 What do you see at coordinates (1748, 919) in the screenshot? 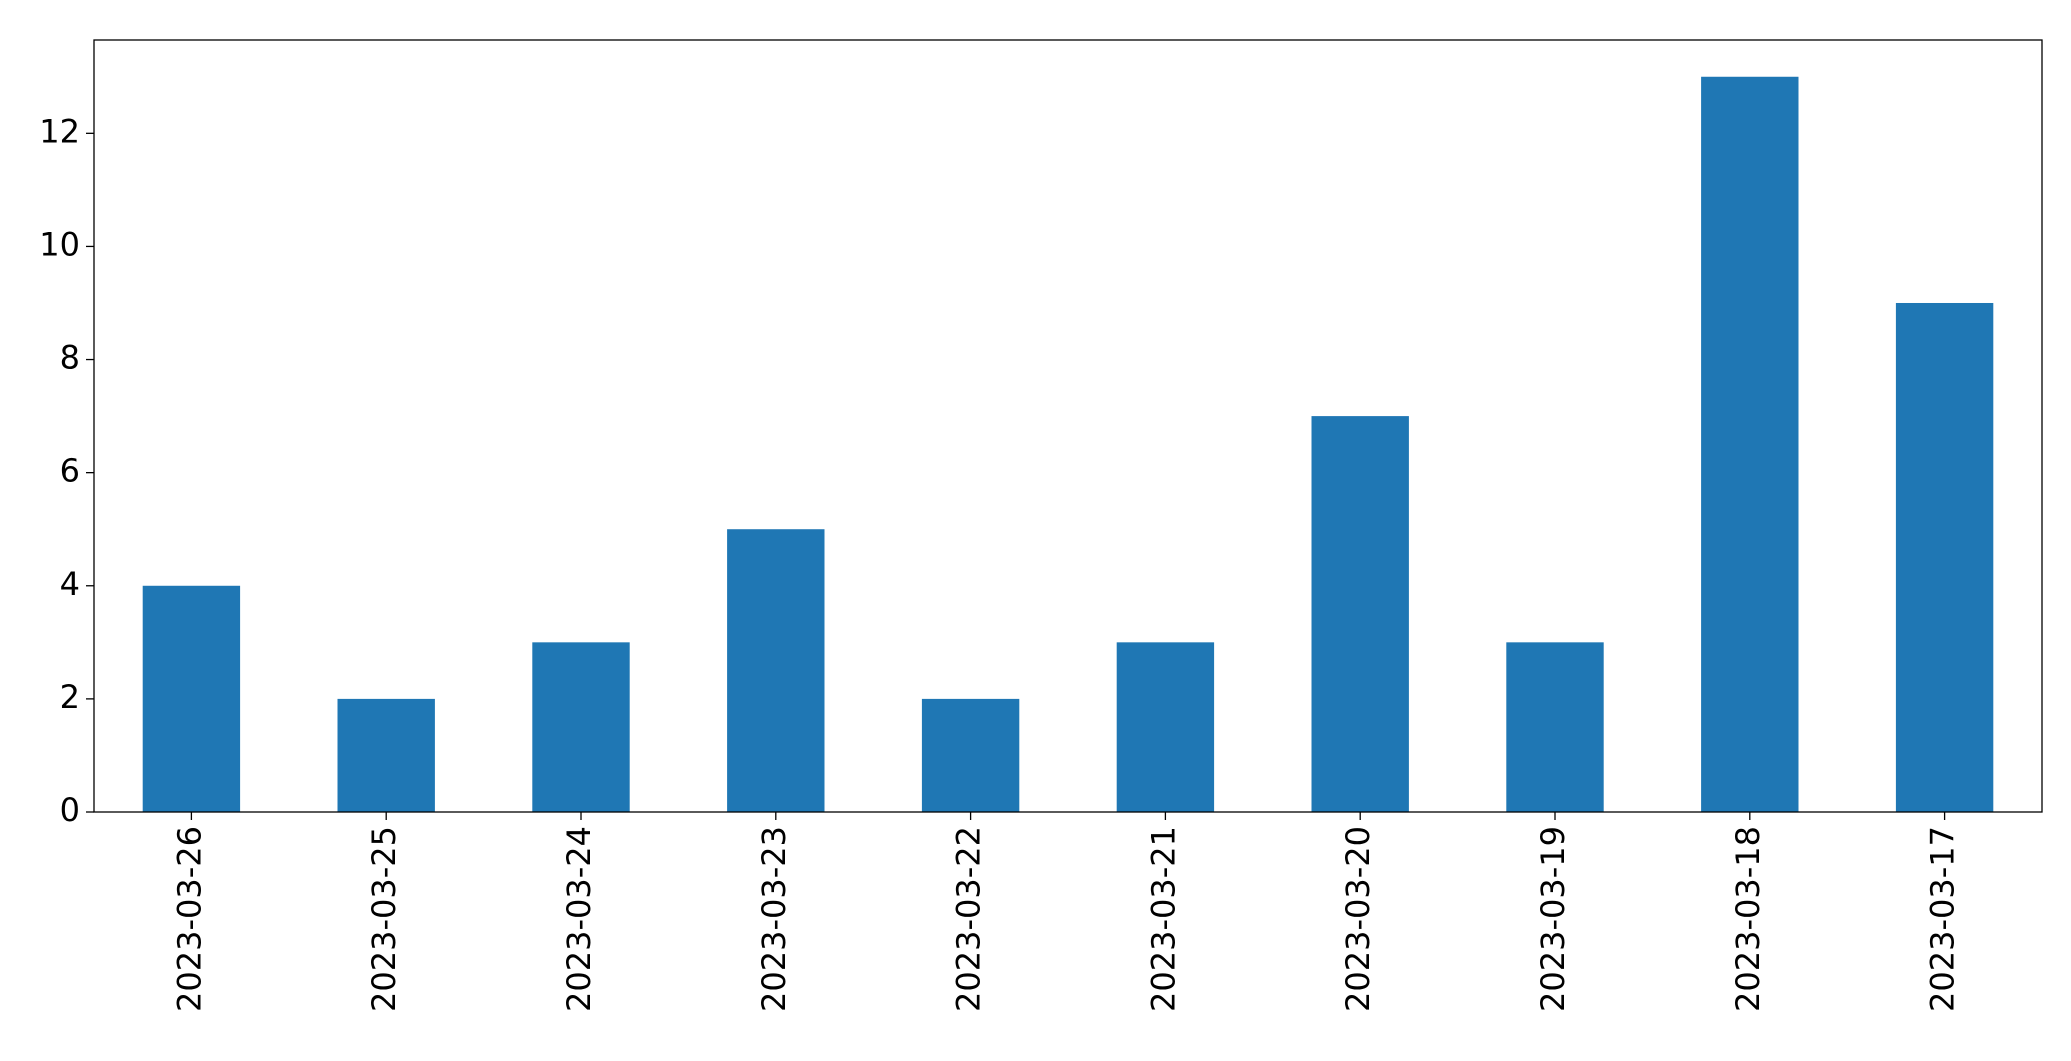
I see `x-tick-label: 2023-03-18` at bounding box center [1748, 919].